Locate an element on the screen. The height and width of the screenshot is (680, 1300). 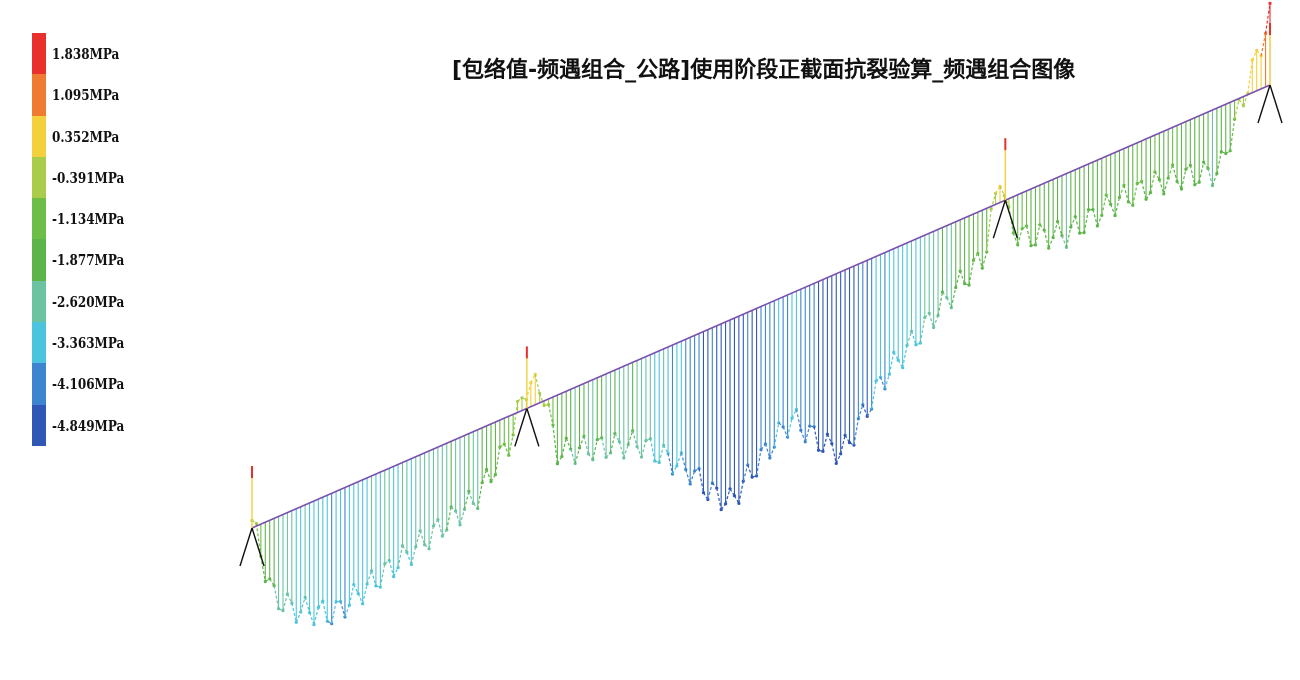
legend-label: 1.095MPa is located at coordinates (86, 95).